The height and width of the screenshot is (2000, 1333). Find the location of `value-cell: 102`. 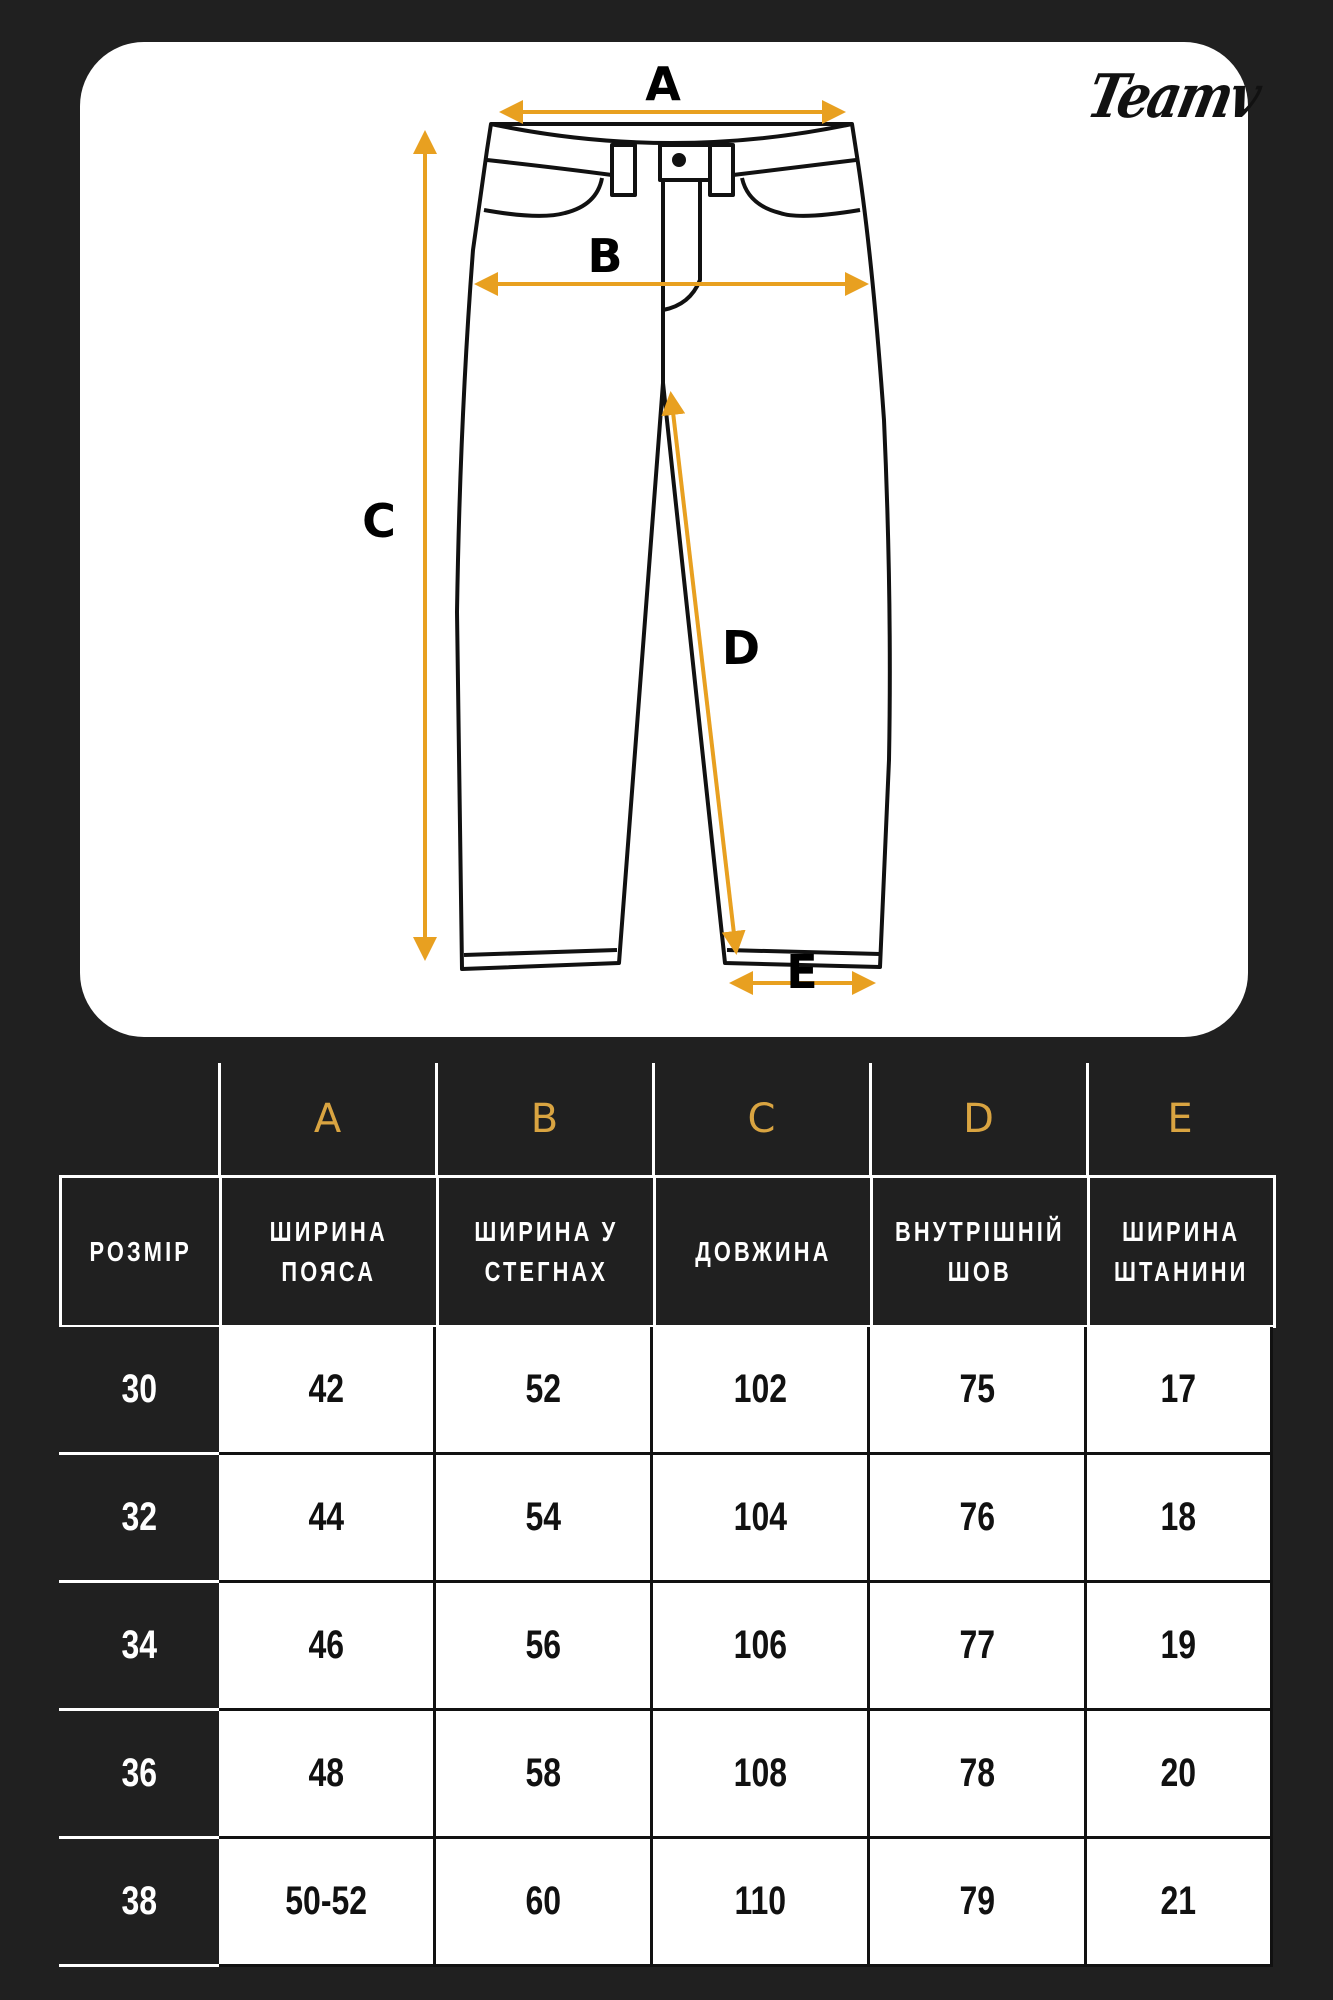

value-cell: 102 is located at coordinates (761, 1391).